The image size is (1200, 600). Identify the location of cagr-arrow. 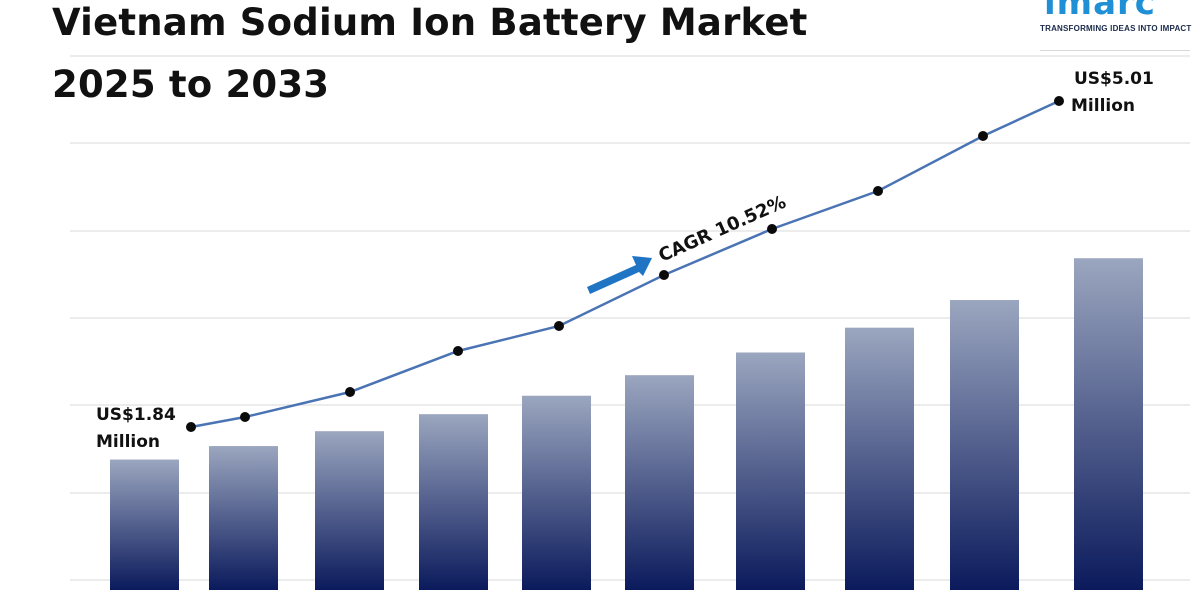
(619, 275).